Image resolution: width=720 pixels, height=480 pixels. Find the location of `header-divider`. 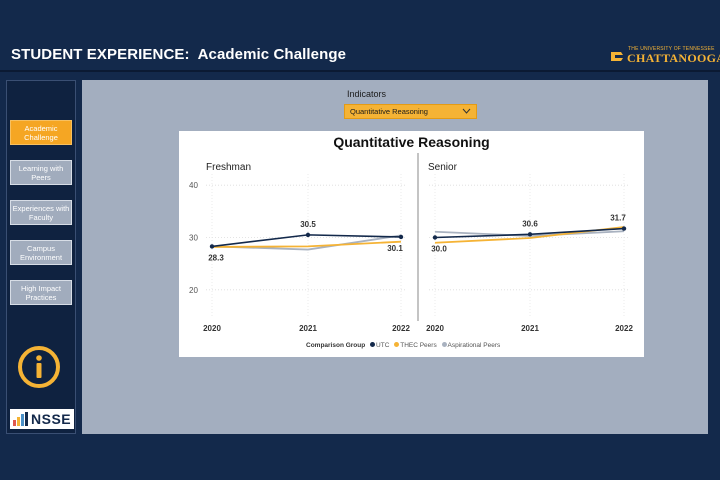

header-divider is located at coordinates (360, 71).